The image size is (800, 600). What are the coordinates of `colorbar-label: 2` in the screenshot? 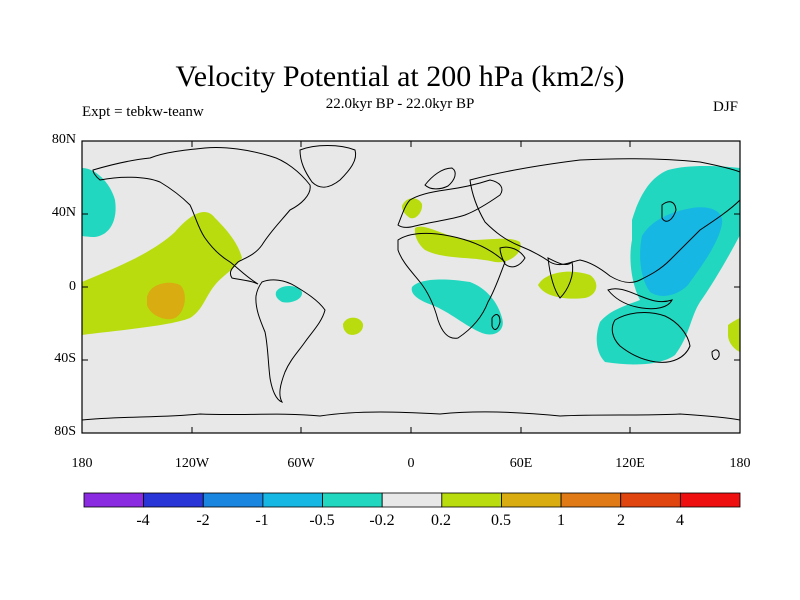 It's located at (621, 520).